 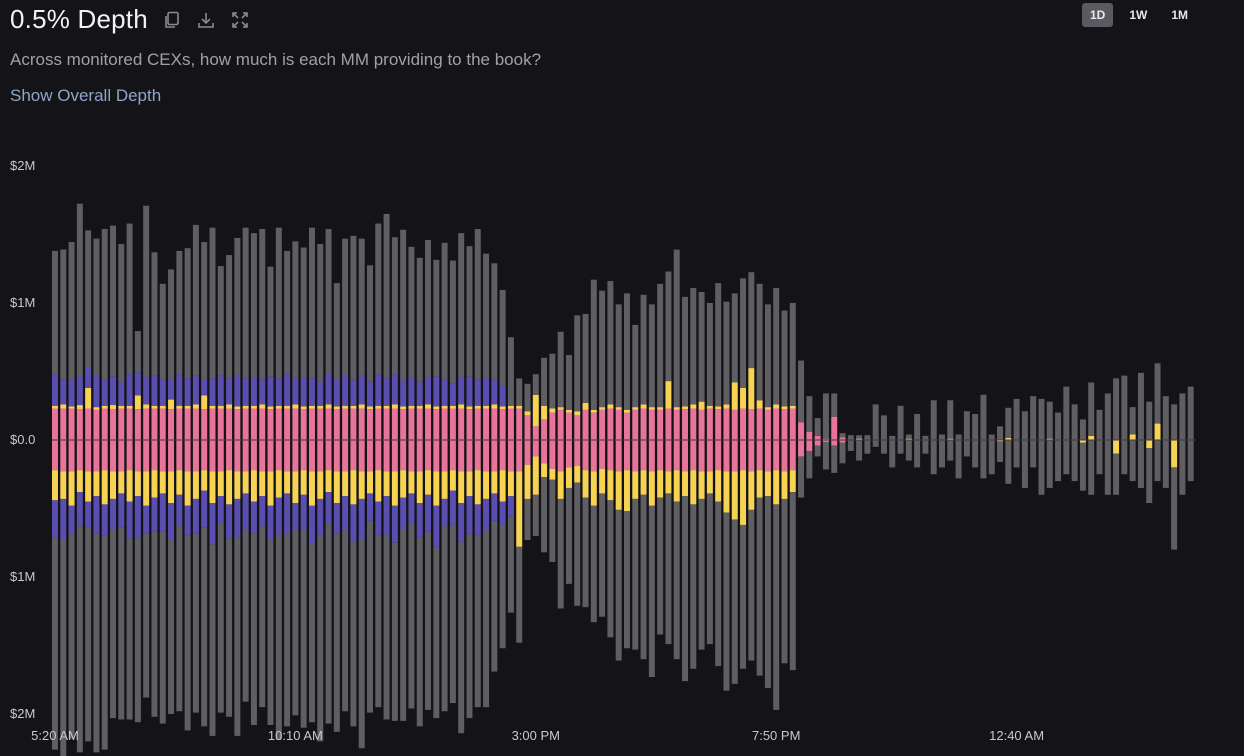 I want to click on download-icon, so click(x=206, y=20).